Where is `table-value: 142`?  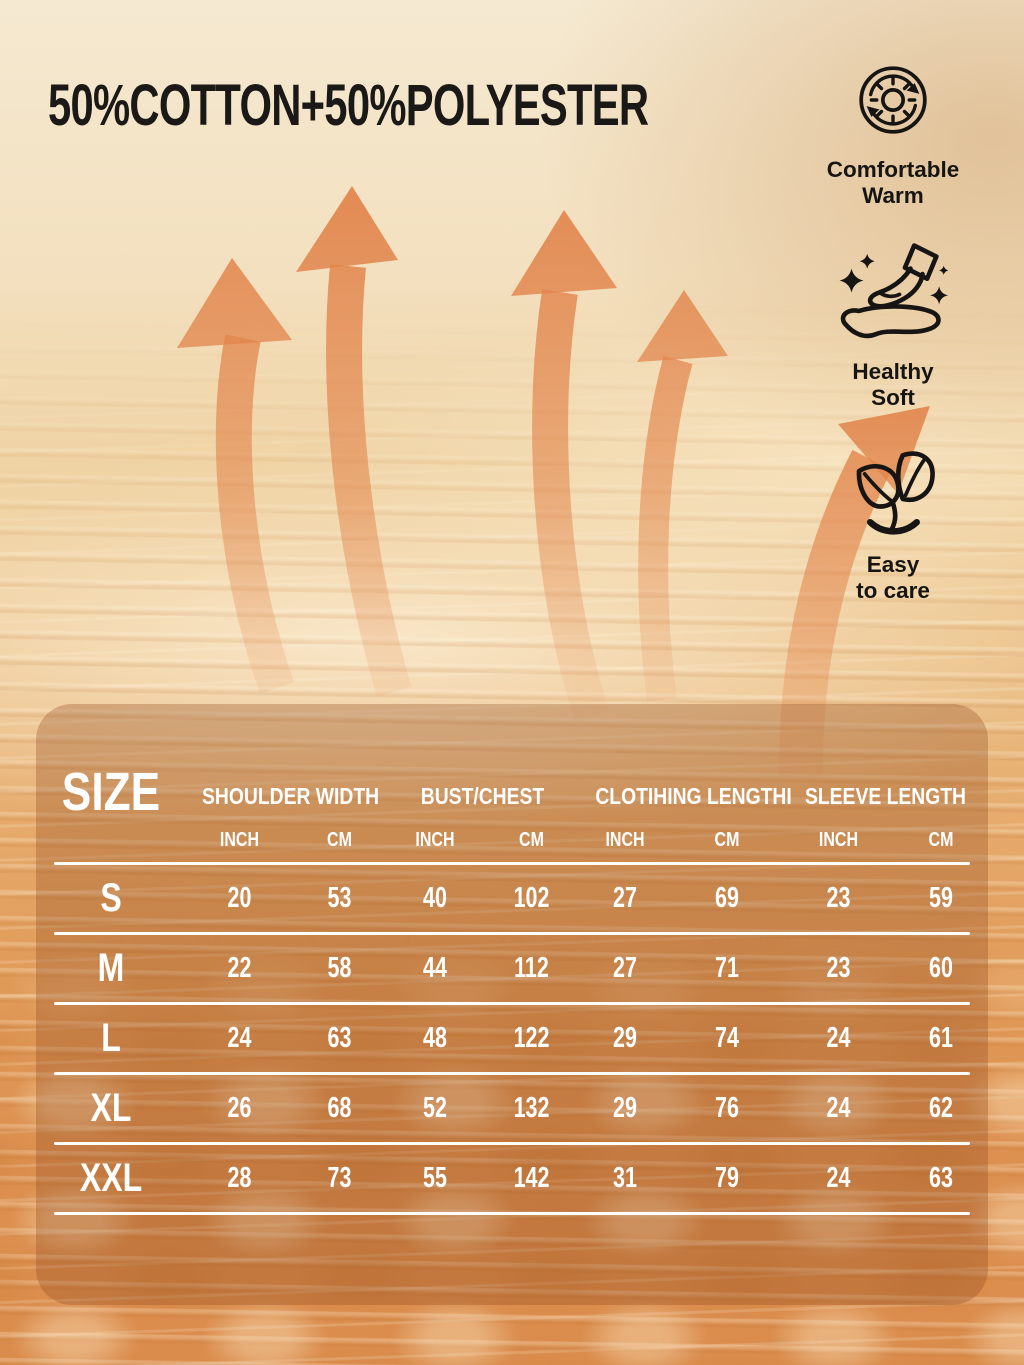 table-value: 142 is located at coordinates (531, 1178).